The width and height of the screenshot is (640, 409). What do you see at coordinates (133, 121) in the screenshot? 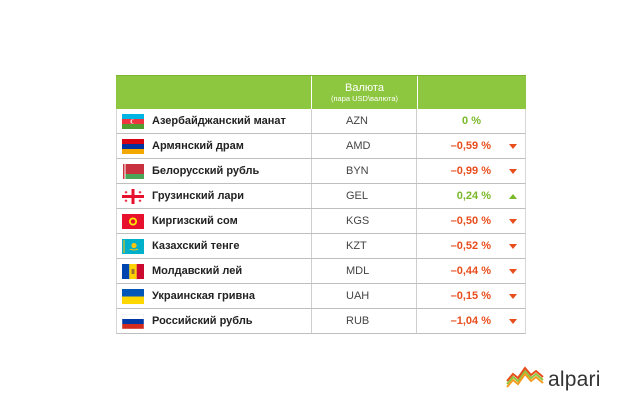
I see `azerbaijan-flag-icon` at bounding box center [133, 121].